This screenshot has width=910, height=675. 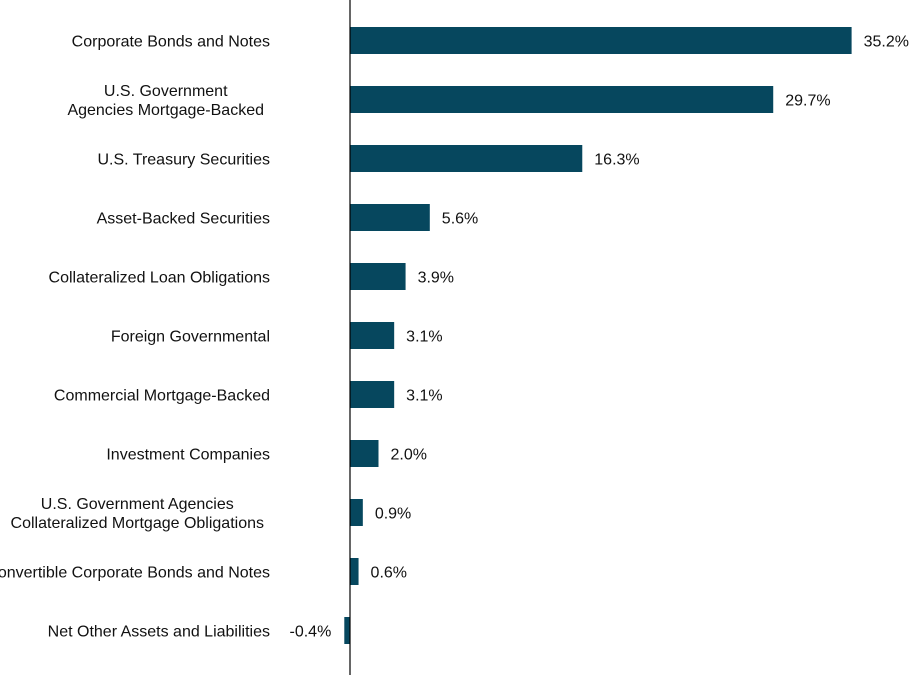 I want to click on value-label: 0.9%, so click(x=393, y=514).